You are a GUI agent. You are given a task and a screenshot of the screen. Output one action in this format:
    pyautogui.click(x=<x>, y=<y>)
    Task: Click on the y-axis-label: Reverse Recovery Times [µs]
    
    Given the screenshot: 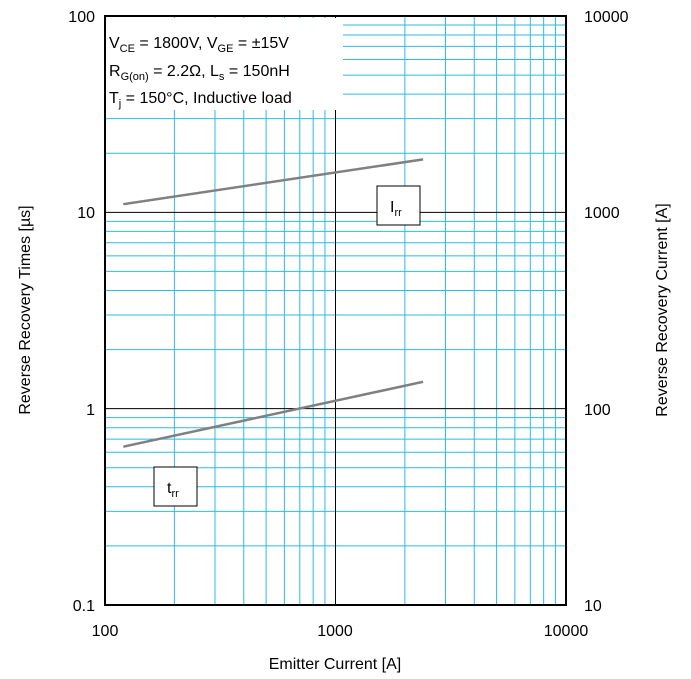 What is the action you would take?
    pyautogui.click(x=25, y=309)
    